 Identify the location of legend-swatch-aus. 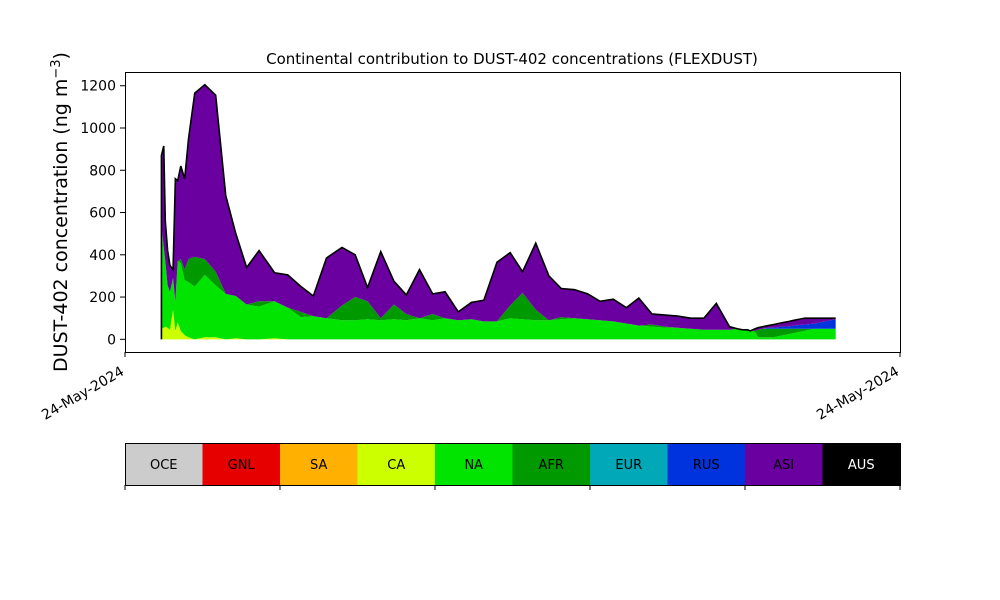
(861, 464).